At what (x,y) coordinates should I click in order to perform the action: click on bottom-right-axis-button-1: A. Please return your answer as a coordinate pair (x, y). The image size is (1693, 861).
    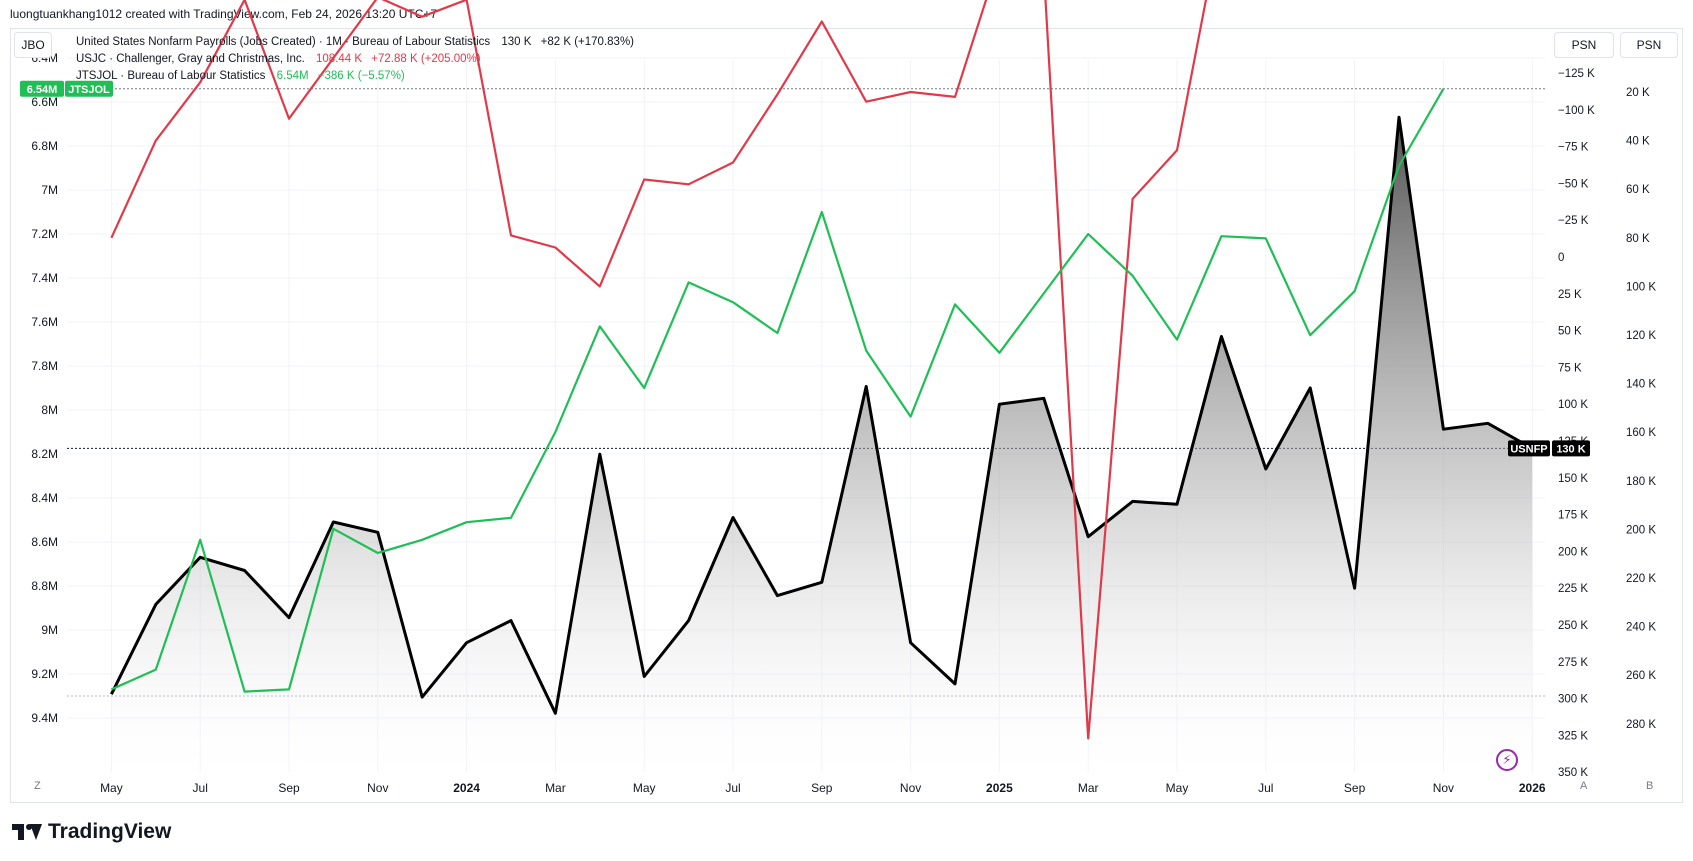
    Looking at the image, I should click on (1584, 786).